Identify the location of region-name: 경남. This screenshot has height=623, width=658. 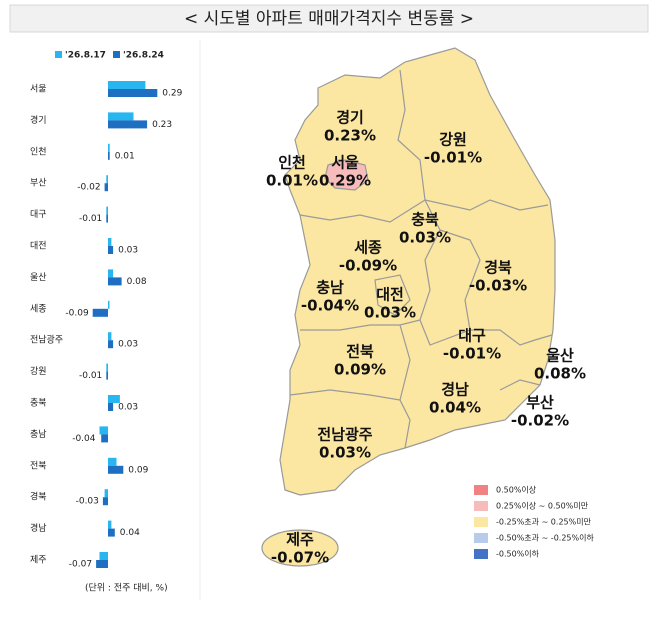
(455, 390).